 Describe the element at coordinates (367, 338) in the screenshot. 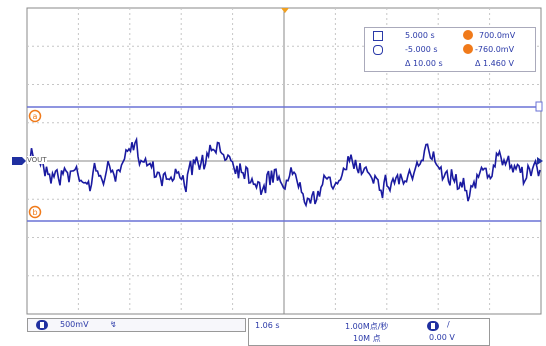

I see `memory-depth: 10M 点` at that location.